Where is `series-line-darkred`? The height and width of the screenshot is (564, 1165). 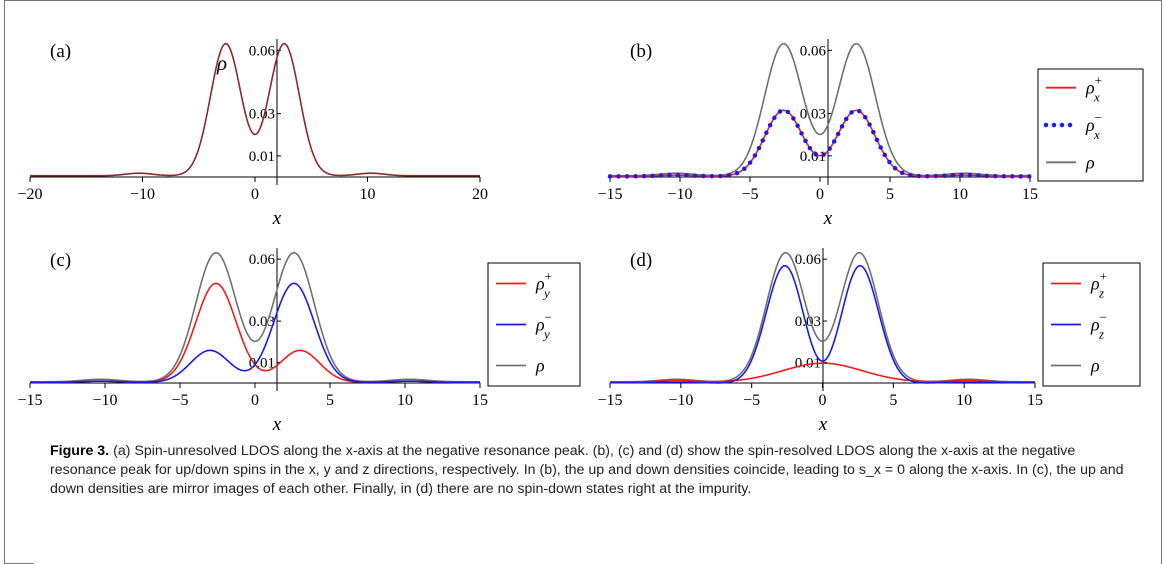 series-line-darkred is located at coordinates (255, 109).